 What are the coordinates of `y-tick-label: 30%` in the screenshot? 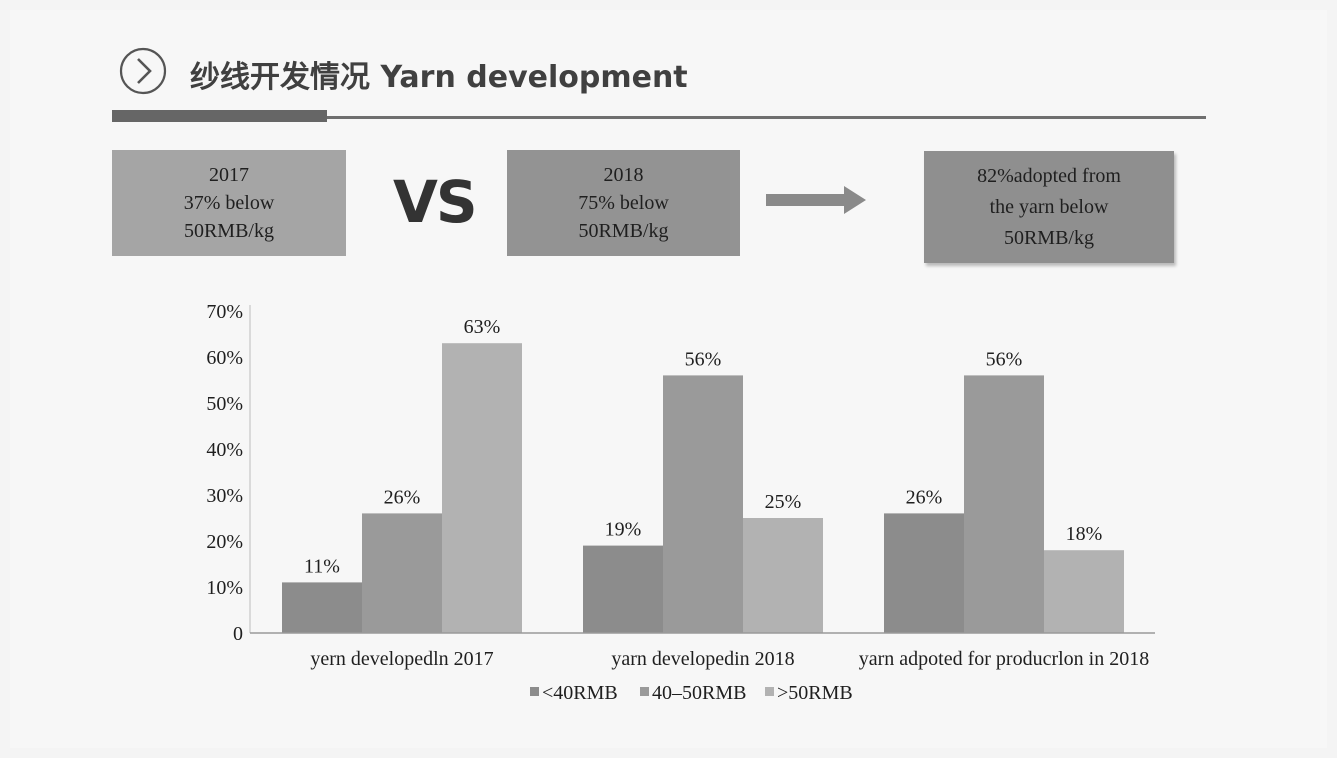 It's located at (224, 496).